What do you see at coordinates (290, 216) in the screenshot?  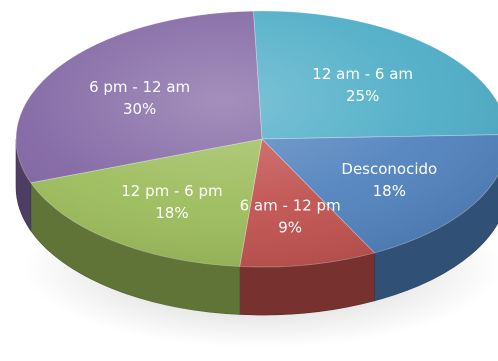 I see `slice-label-6-am-12-pm: 6 am - 12 pm 9%` at bounding box center [290, 216].